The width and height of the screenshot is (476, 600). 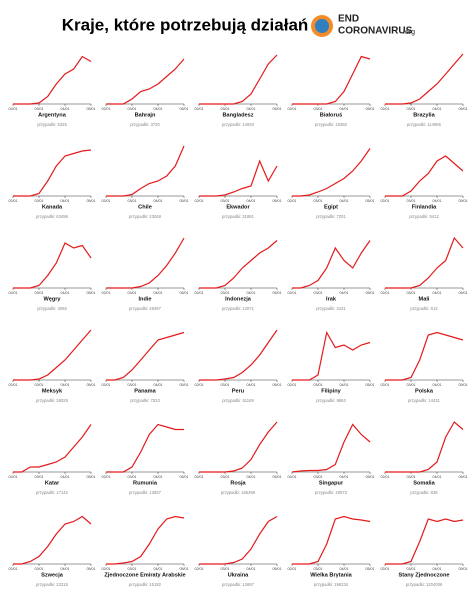 What do you see at coordinates (144, 299) in the screenshot?
I see `chart-title: Indie` at bounding box center [144, 299].